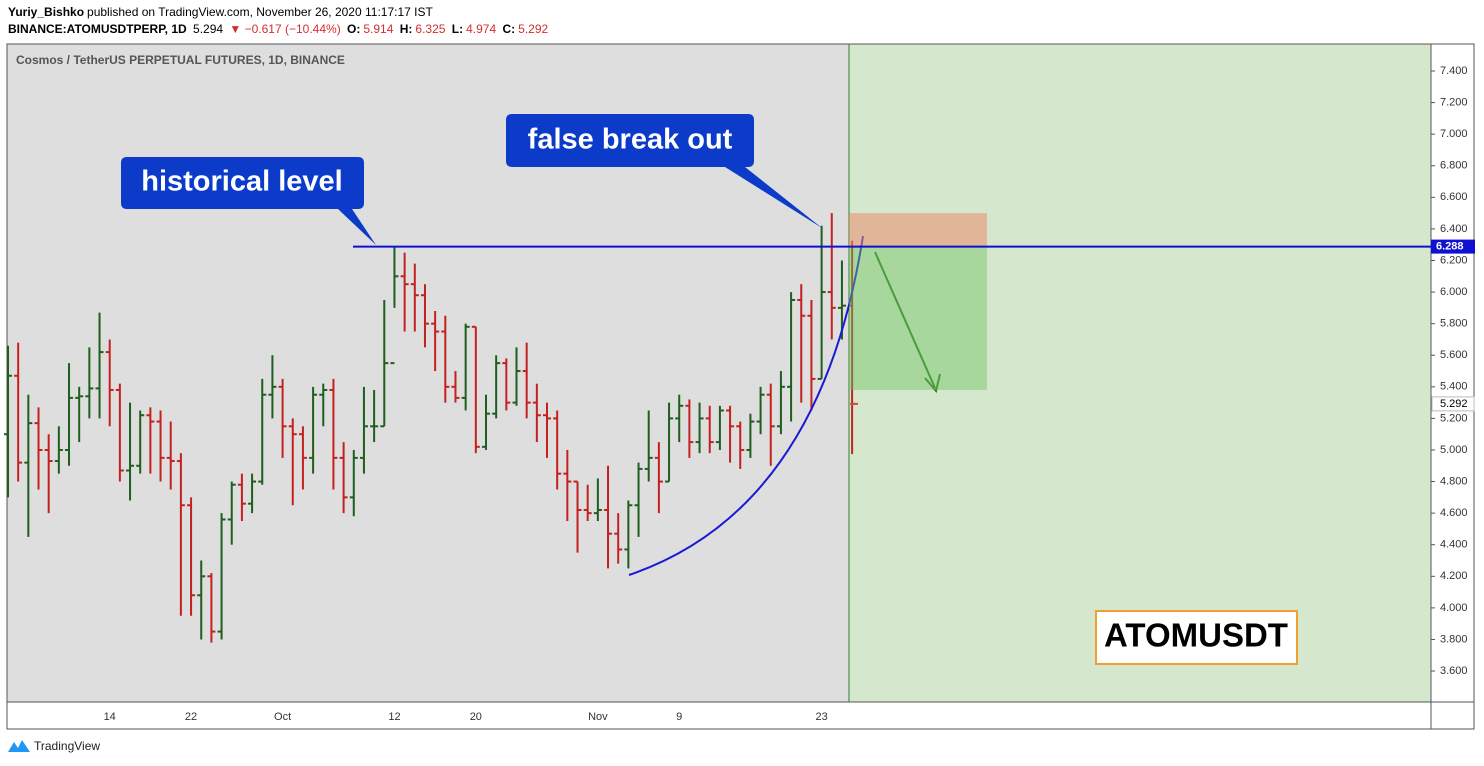 This screenshot has height=766, width=1484. What do you see at coordinates (932, 383) in the screenshot?
I see `arrow-head` at bounding box center [932, 383].